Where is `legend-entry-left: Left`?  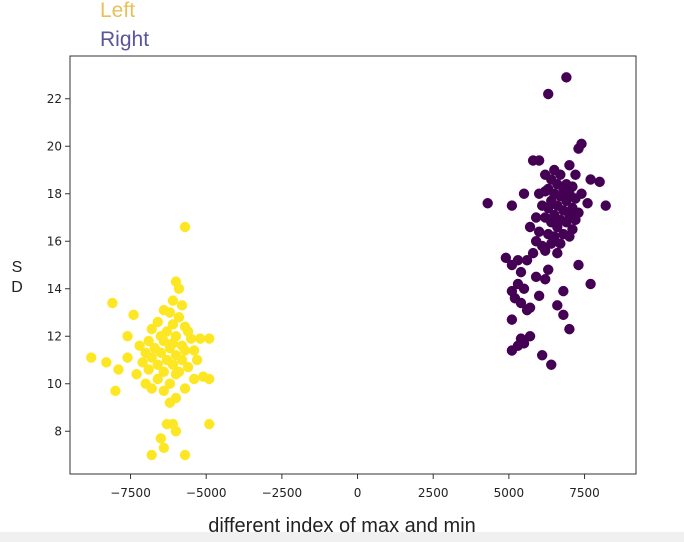
legend-entry-left: Left is located at coordinates (118, 11).